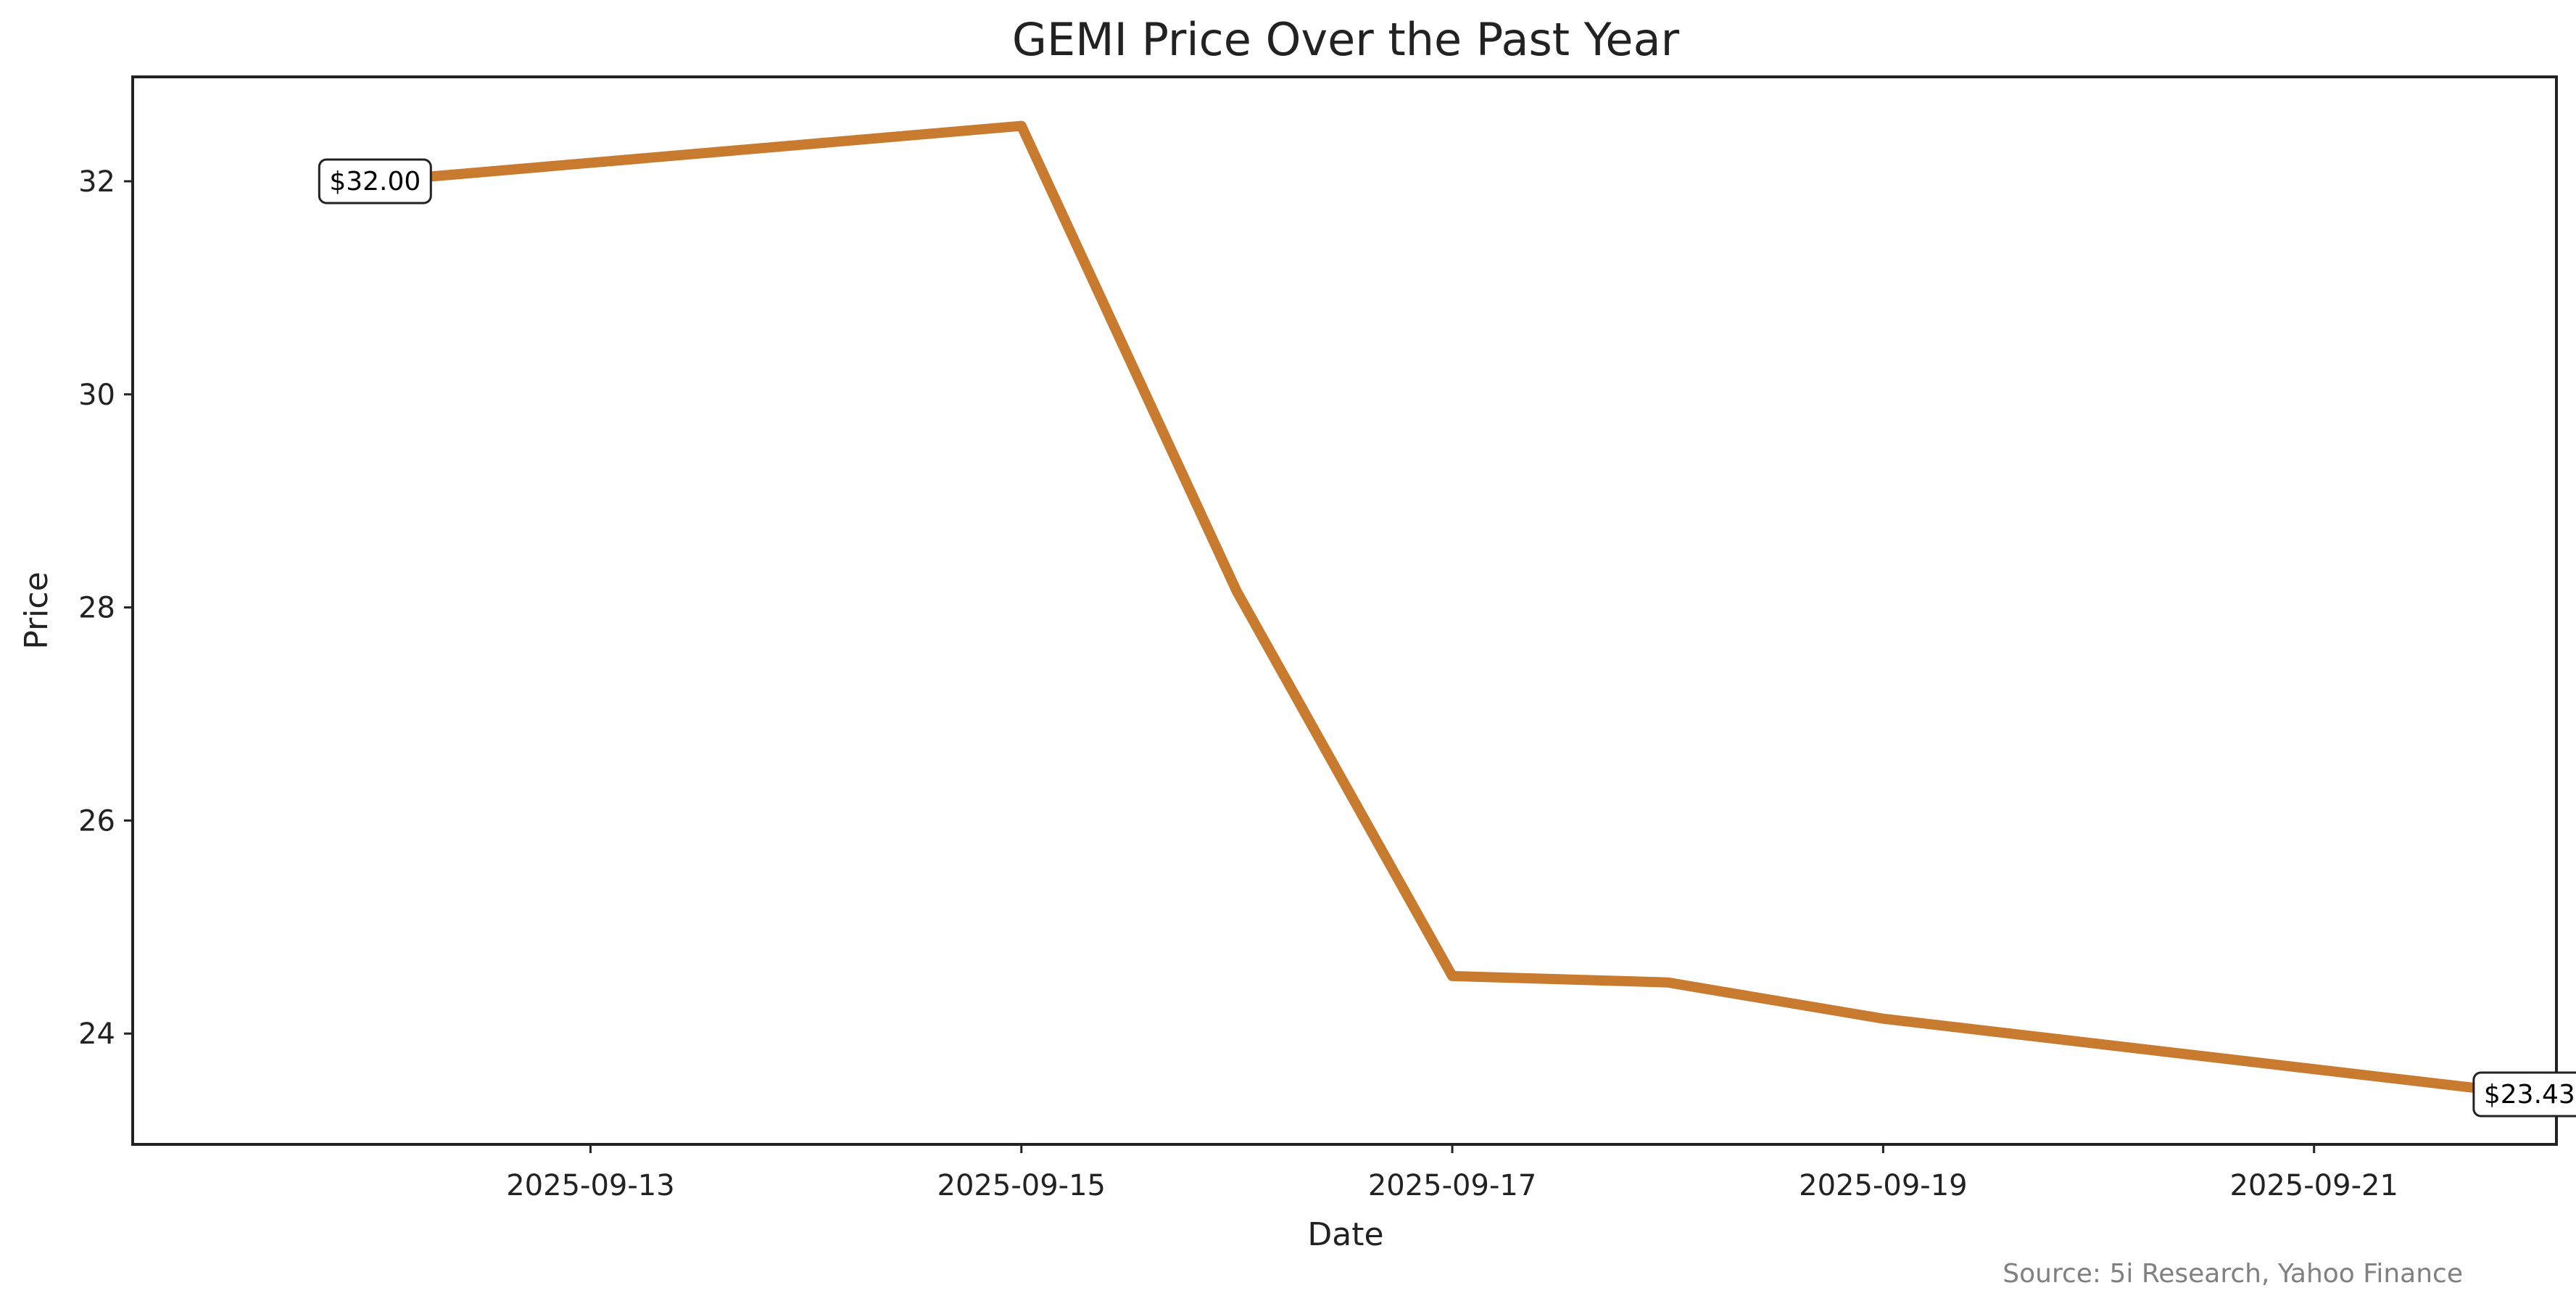 The image size is (2576, 1309). I want to click on annotation-label: $32.00, so click(375, 182).